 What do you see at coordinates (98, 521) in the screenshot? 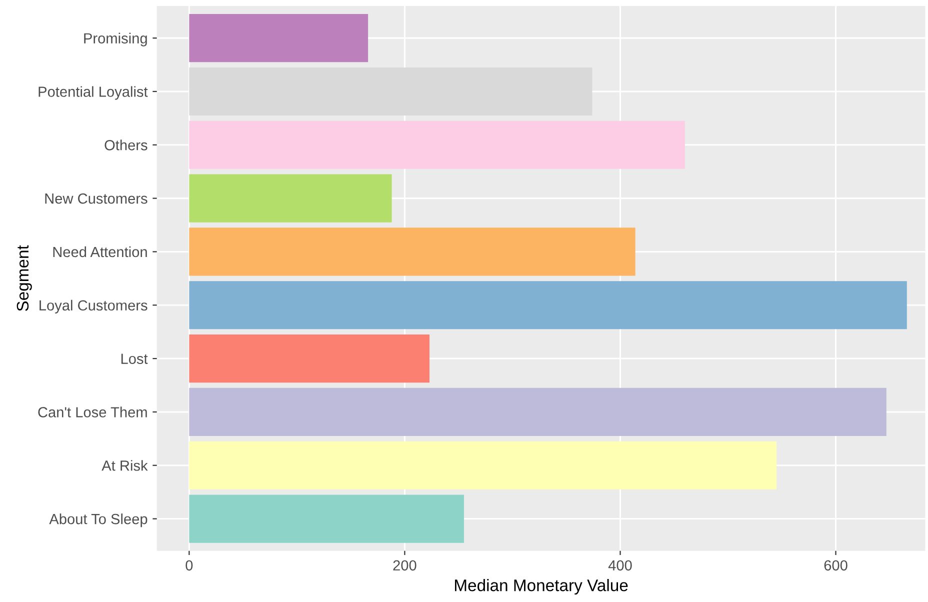
I see `y-tick-label: About To Sleep` at bounding box center [98, 521].